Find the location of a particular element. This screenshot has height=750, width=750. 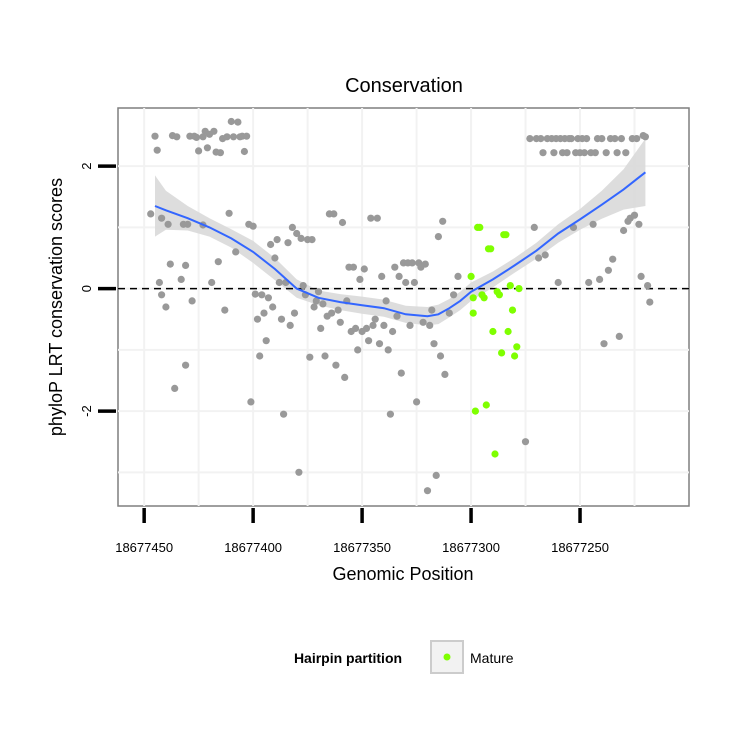

x-axis: 18677450 18677400 18677350 18677300 18677250 is located at coordinates (362, 531).